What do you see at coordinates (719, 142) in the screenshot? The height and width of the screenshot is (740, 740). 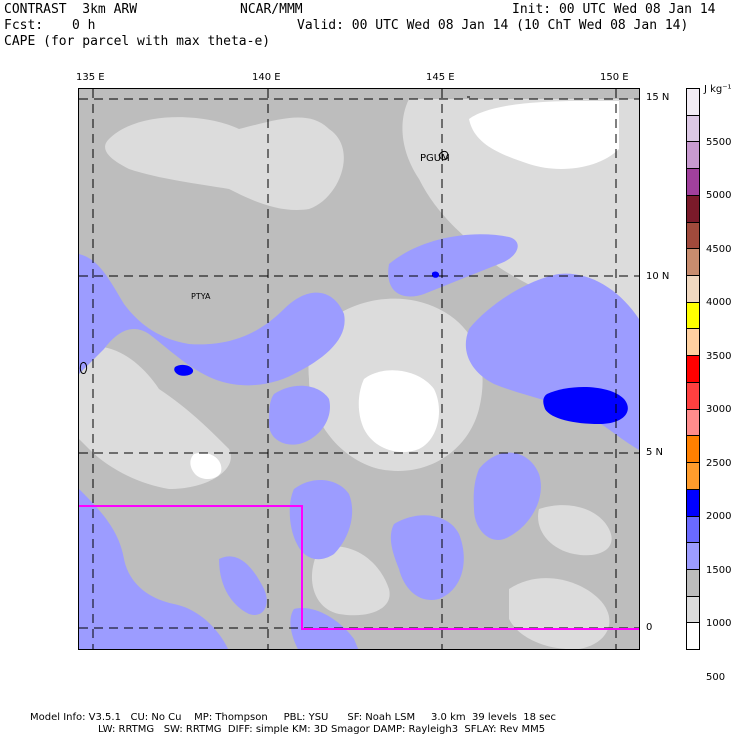 I see `colorbar-label: 5500` at bounding box center [719, 142].